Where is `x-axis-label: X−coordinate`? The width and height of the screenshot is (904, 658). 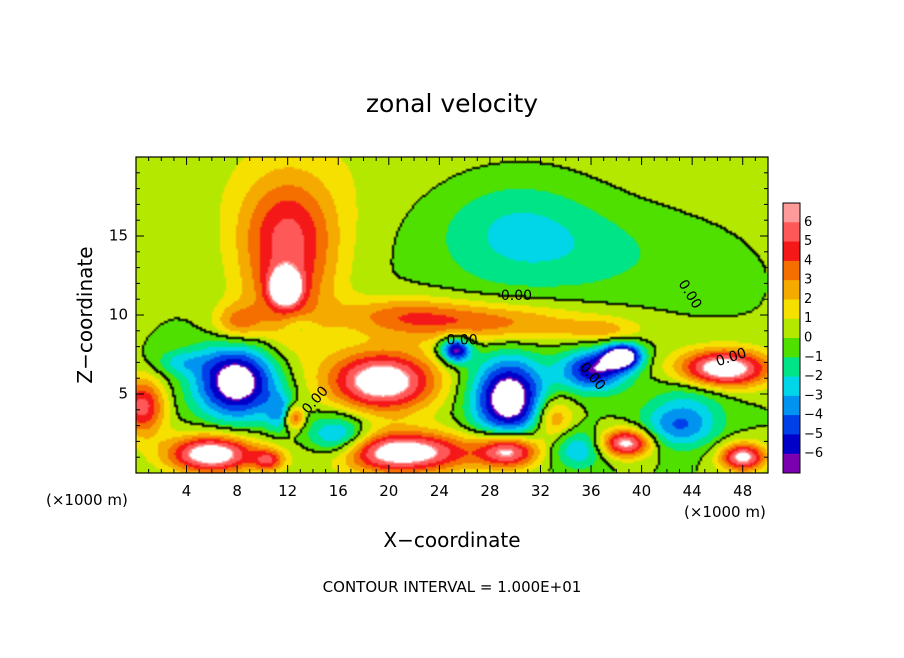 x-axis-label: X−coordinate is located at coordinates (451, 540).